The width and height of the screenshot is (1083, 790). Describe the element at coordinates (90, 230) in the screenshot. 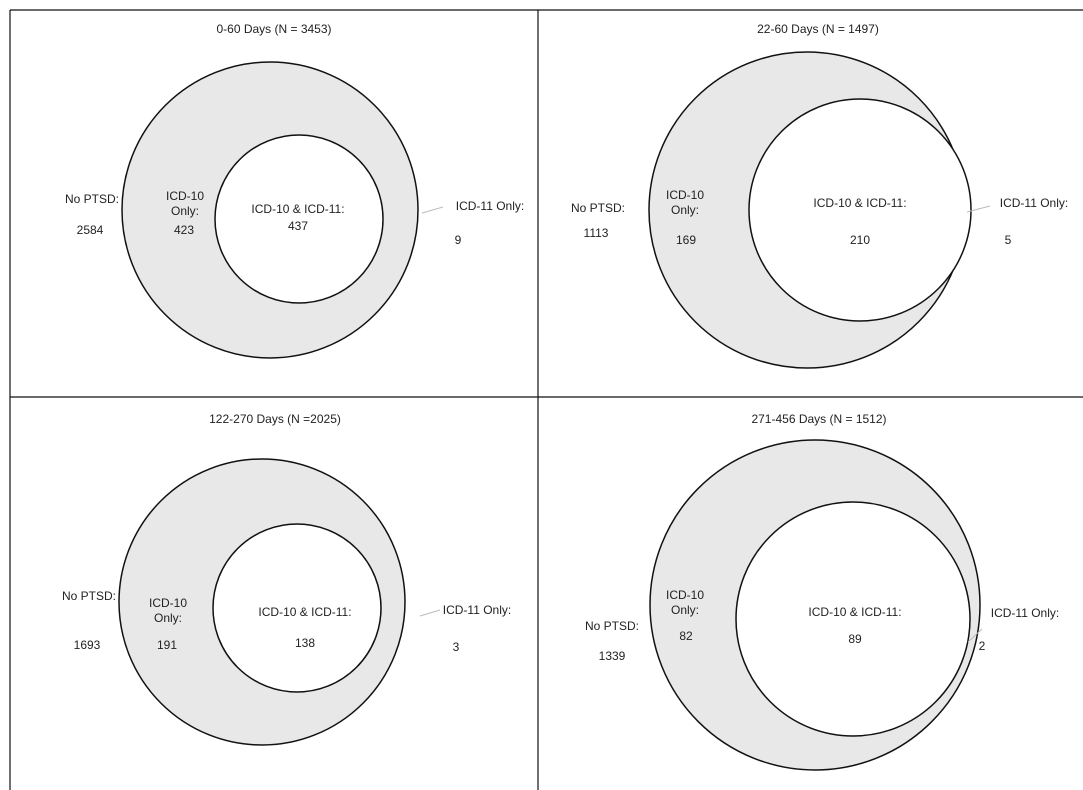

I see `no-ptsd-value: 2584` at that location.